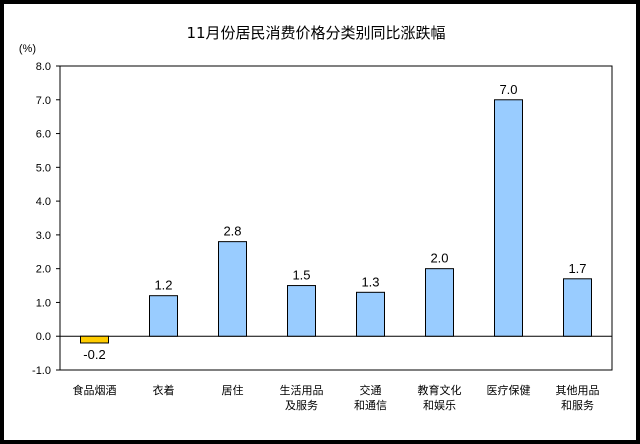 The width and height of the screenshot is (640, 444). What do you see at coordinates (43, 270) in the screenshot?
I see `y-tick-label: 2.0` at bounding box center [43, 270].